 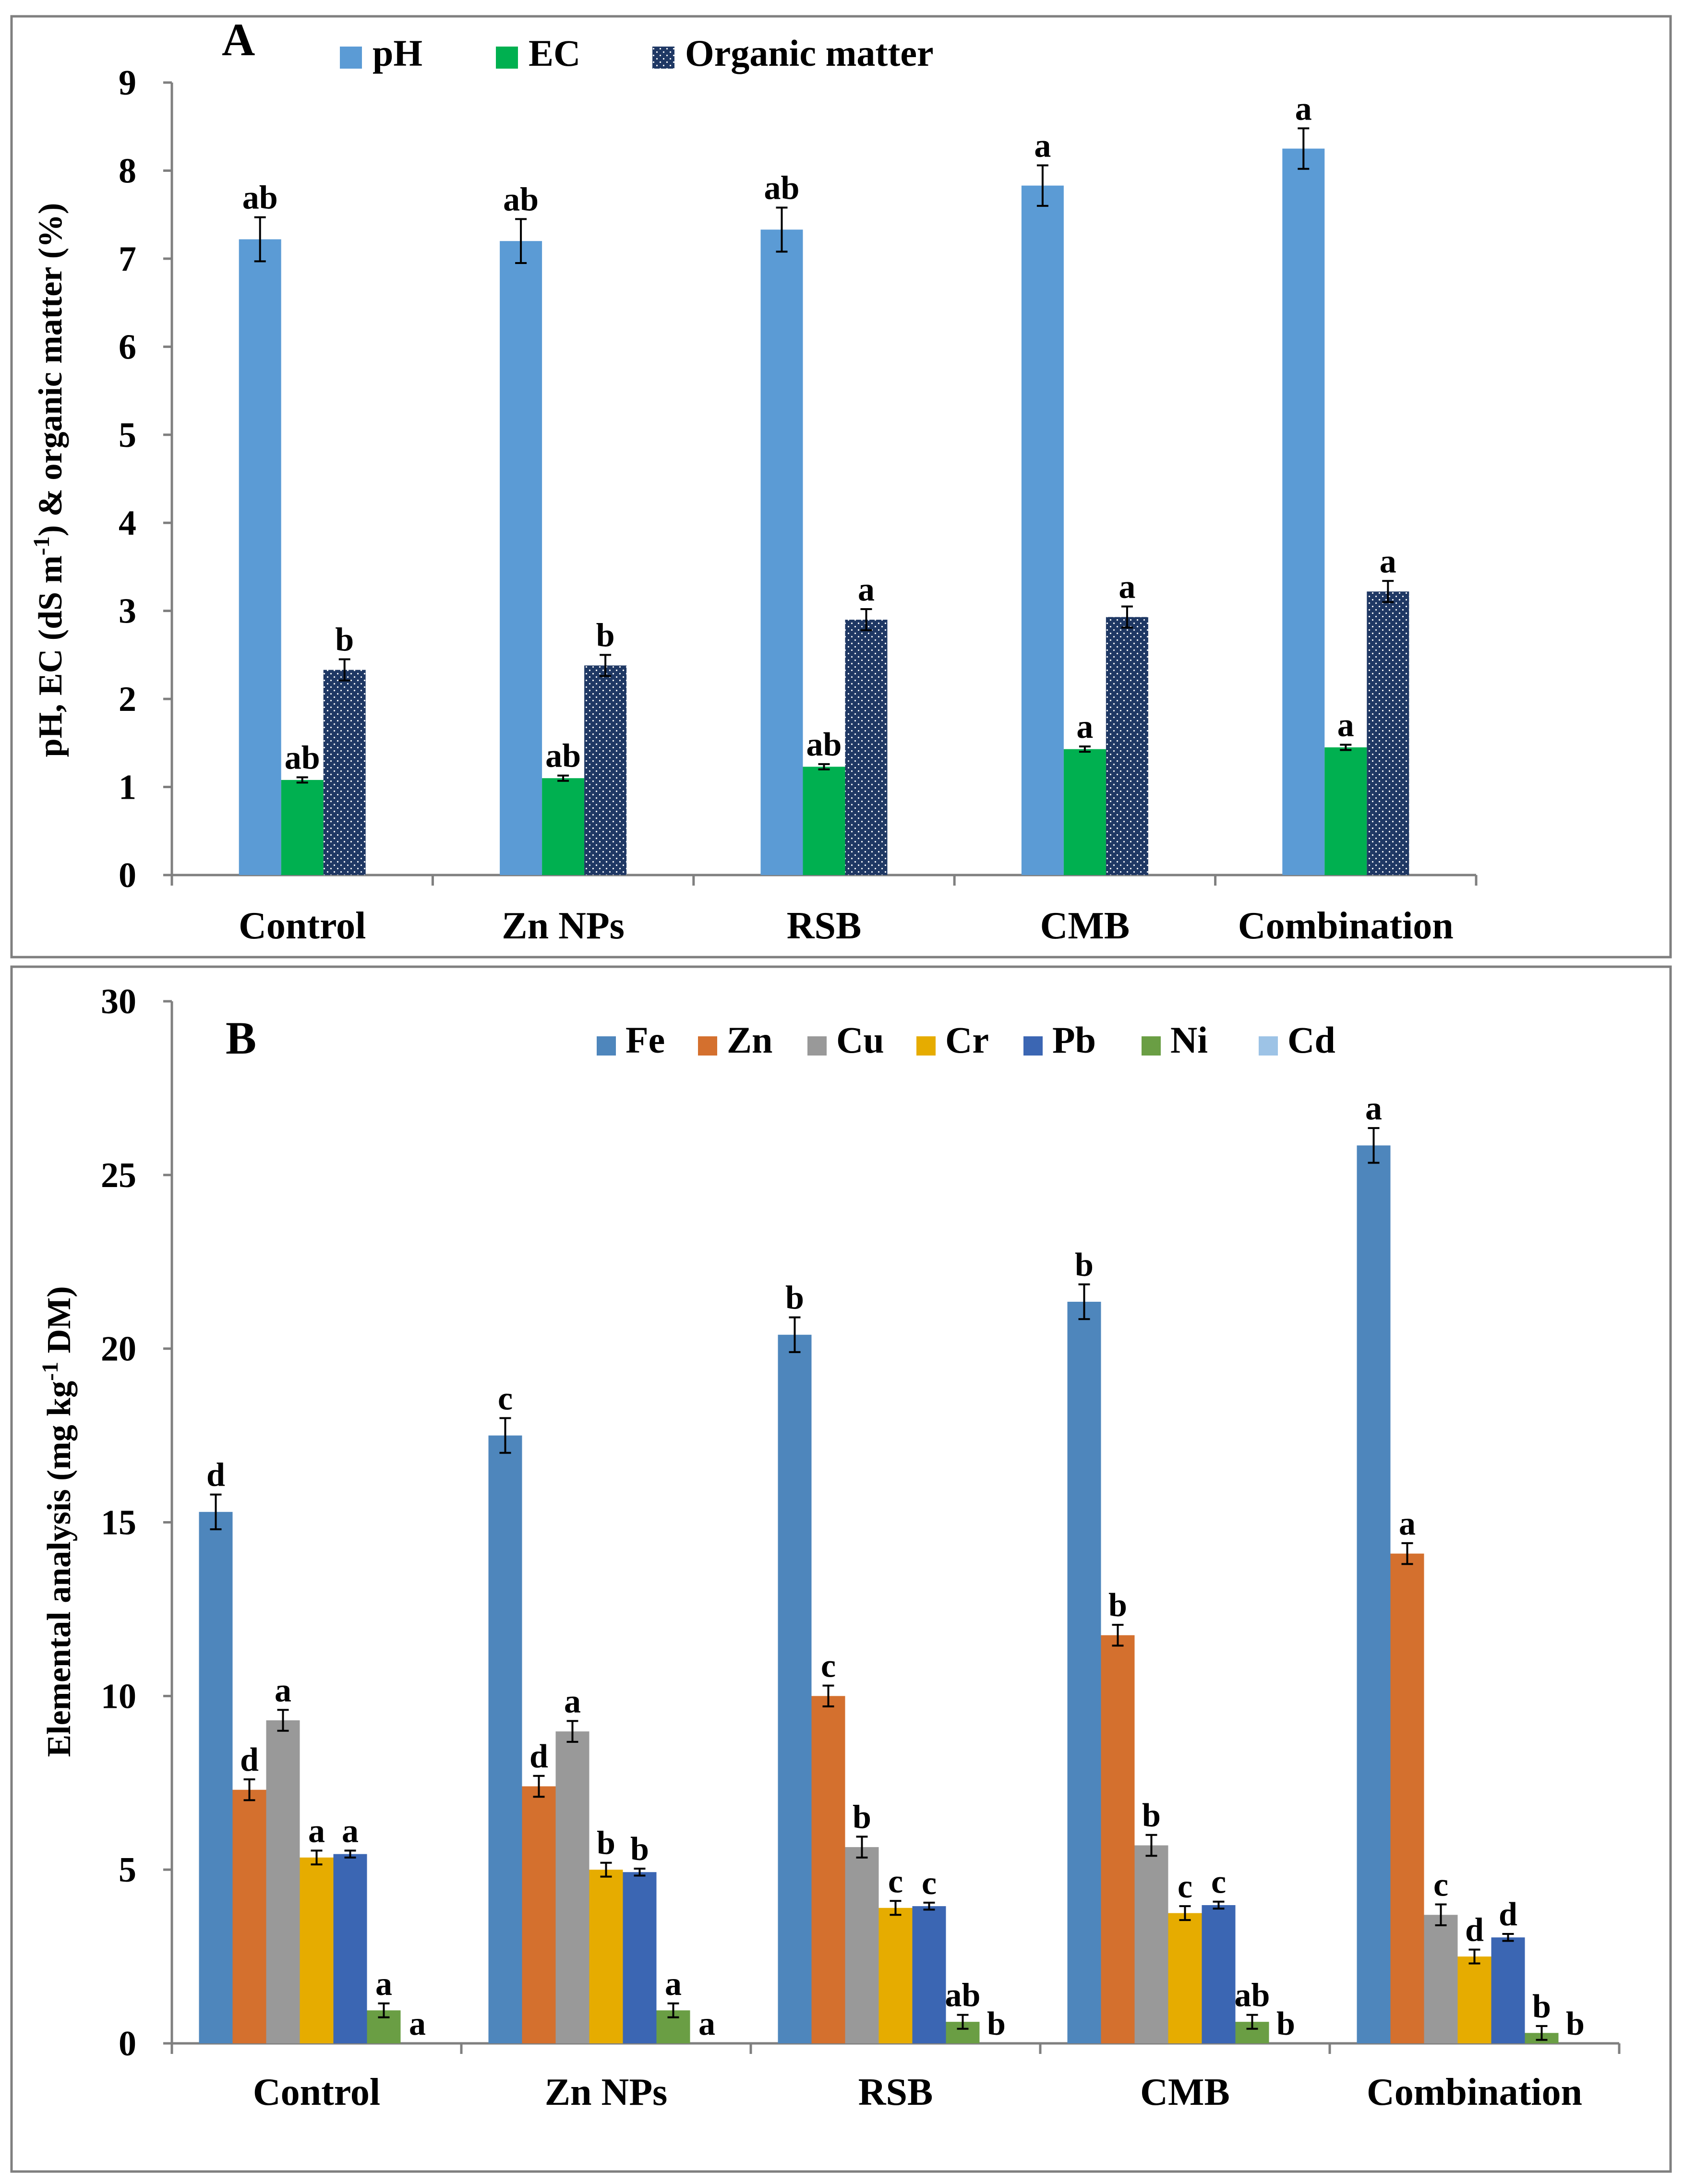 What do you see at coordinates (1118, 1839) in the screenshot?
I see `panel-b-bar-zn-cmb` at bounding box center [1118, 1839].